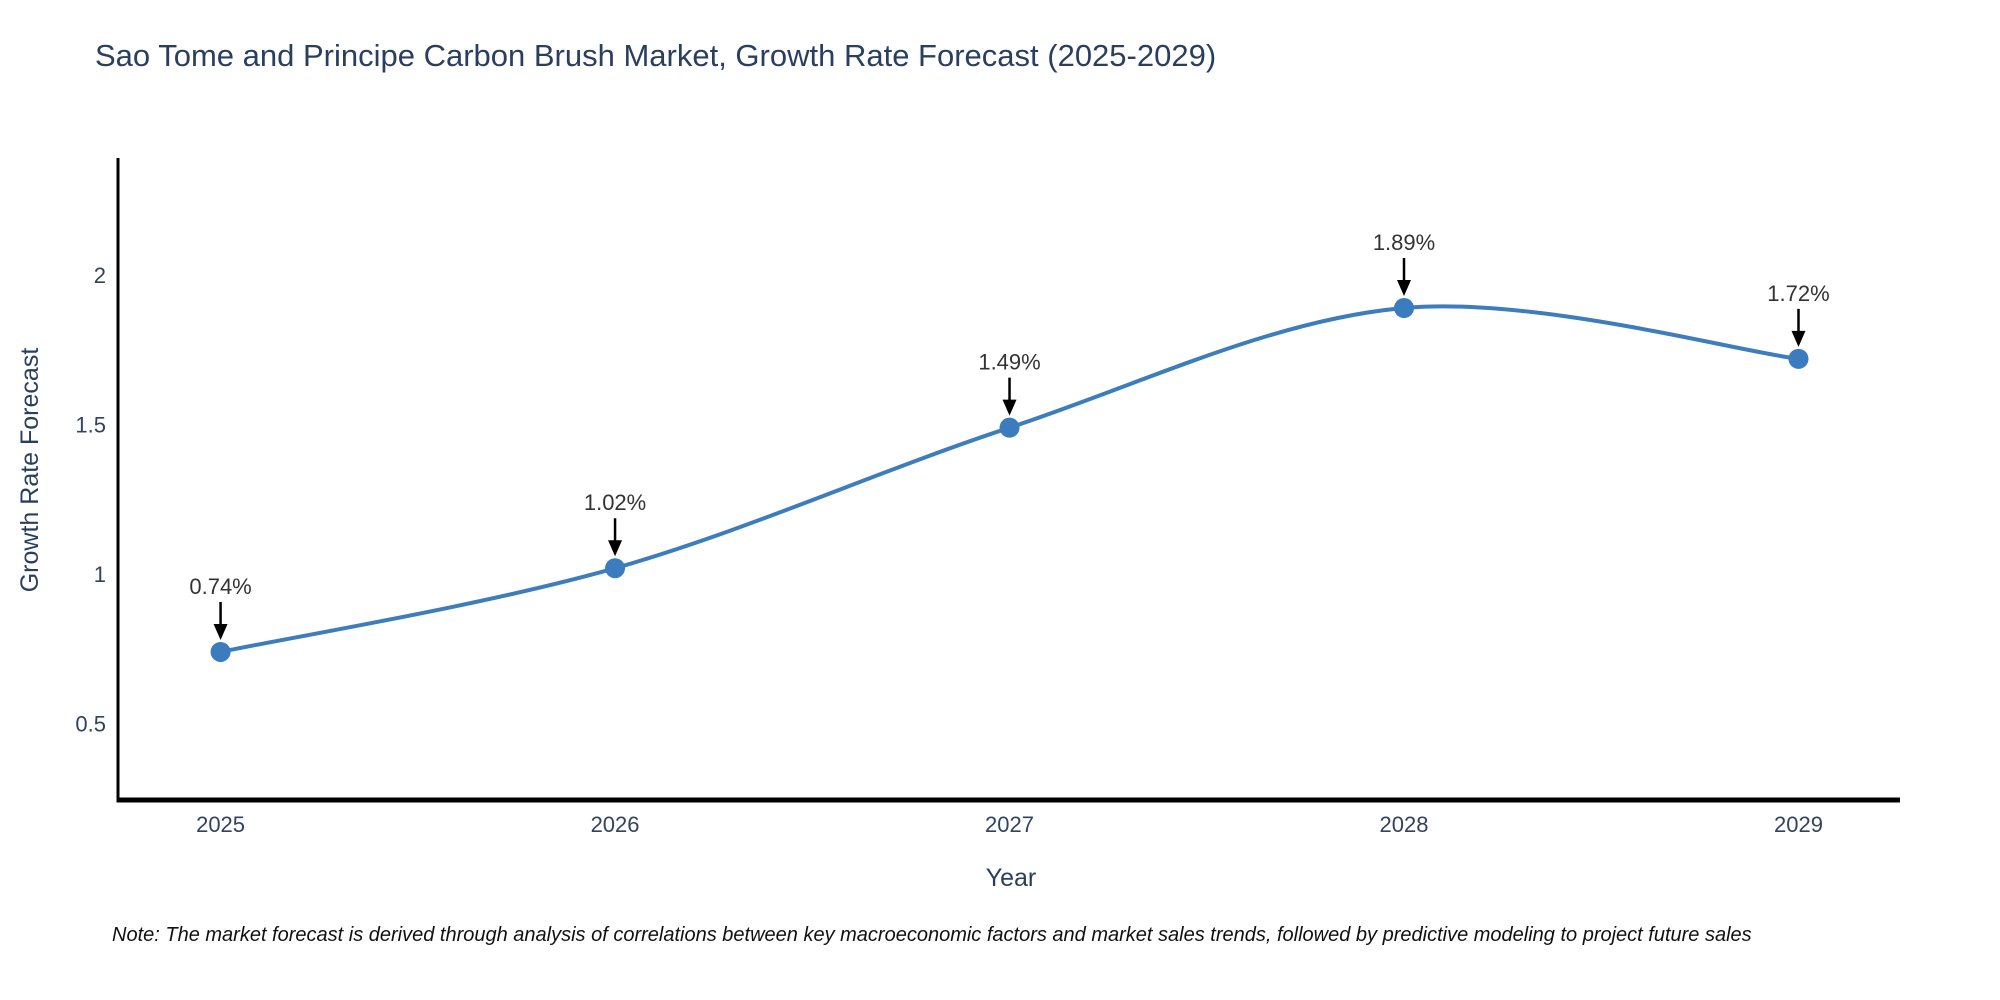 This screenshot has height=1000, width=2000. Describe the element at coordinates (90, 425) in the screenshot. I see `y-tick-label-1.5: 1.5` at that location.